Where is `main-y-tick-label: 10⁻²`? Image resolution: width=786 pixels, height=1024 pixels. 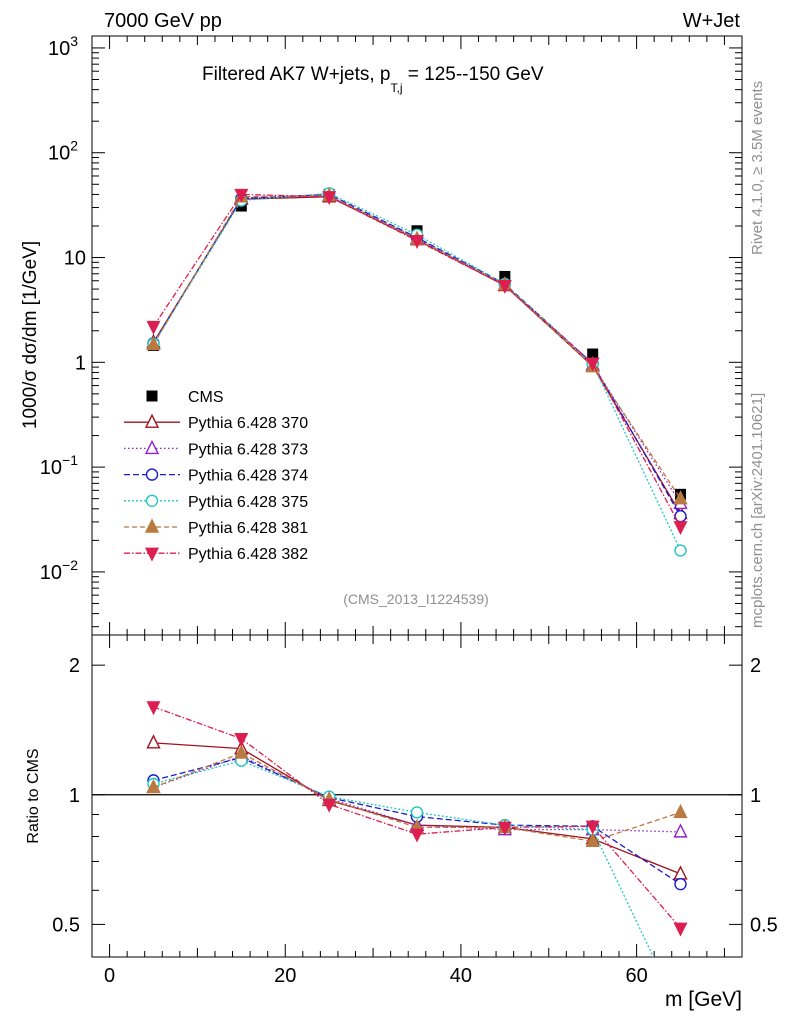 main-y-tick-label: 10⁻² is located at coordinates (59, 570).